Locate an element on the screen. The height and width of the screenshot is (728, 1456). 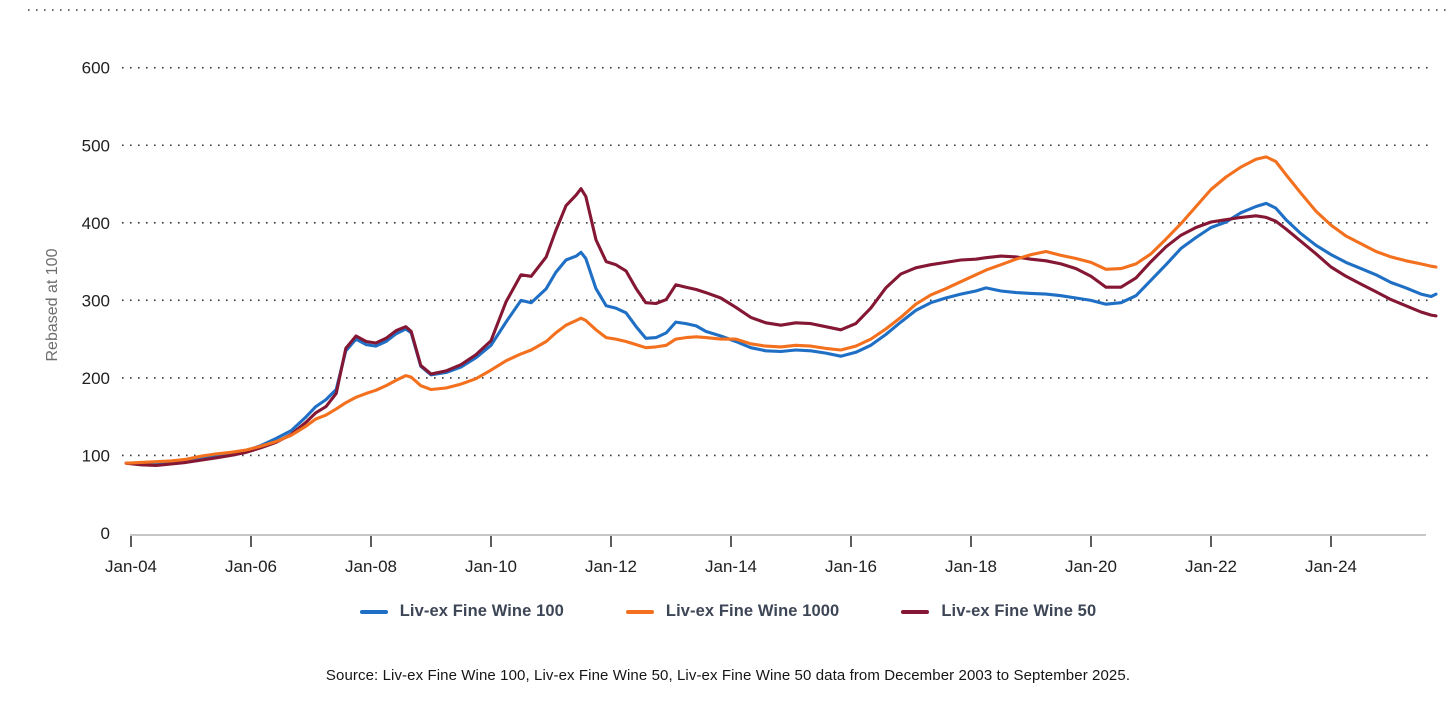
legend-label-fine-wine-1000: Liv-ex Fine Wine 1000 is located at coordinates (752, 611).